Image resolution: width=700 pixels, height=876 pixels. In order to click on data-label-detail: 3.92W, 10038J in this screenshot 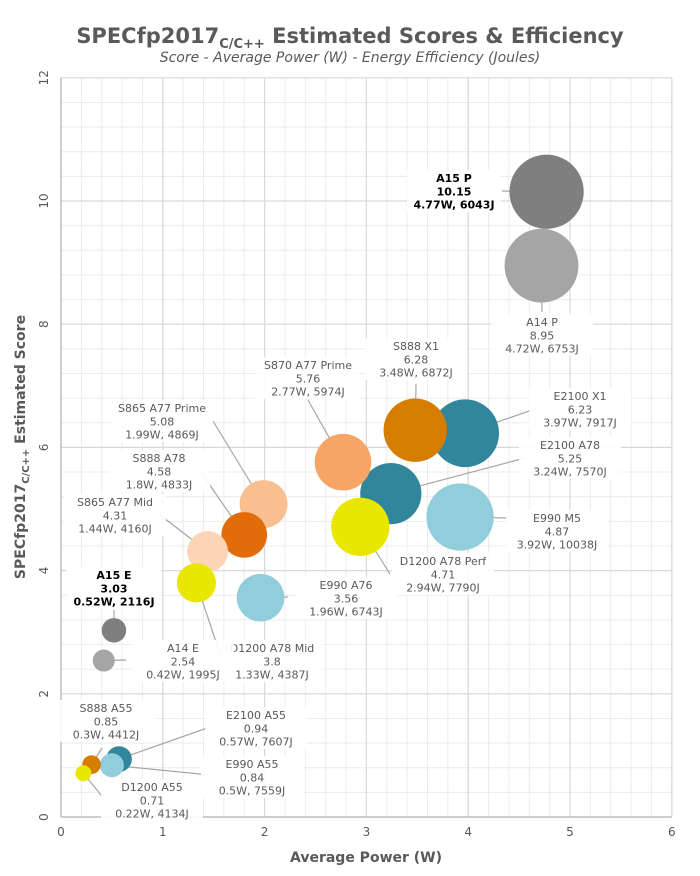, I will do `click(557, 545)`.